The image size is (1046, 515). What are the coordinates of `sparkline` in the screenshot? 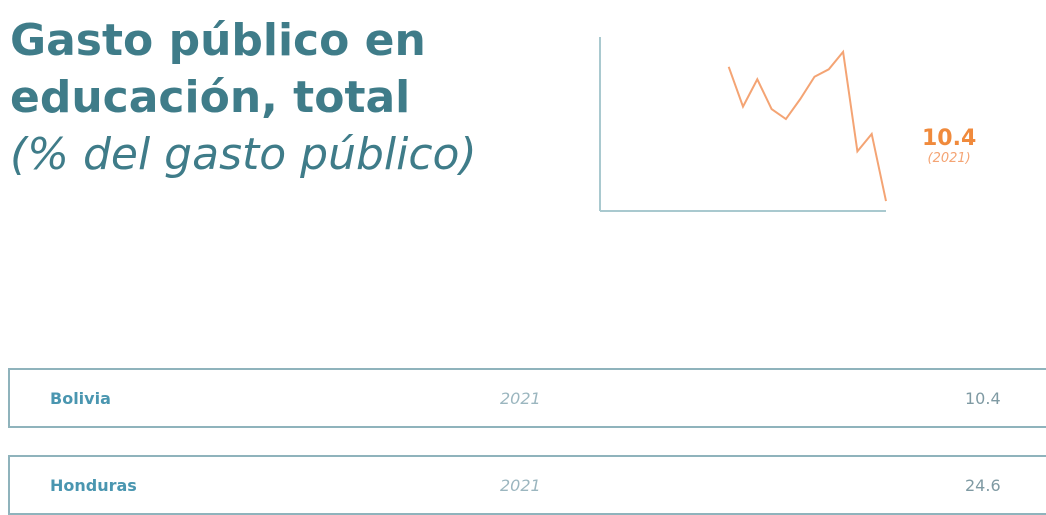 It's located at (743, 124).